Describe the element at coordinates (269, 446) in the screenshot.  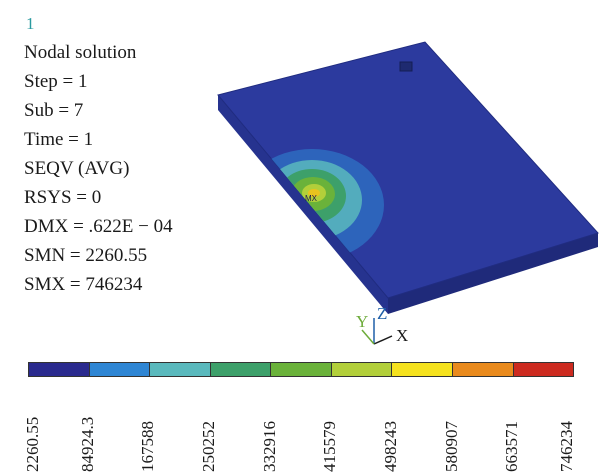
I see `legend-tick-label: 332916` at that location.